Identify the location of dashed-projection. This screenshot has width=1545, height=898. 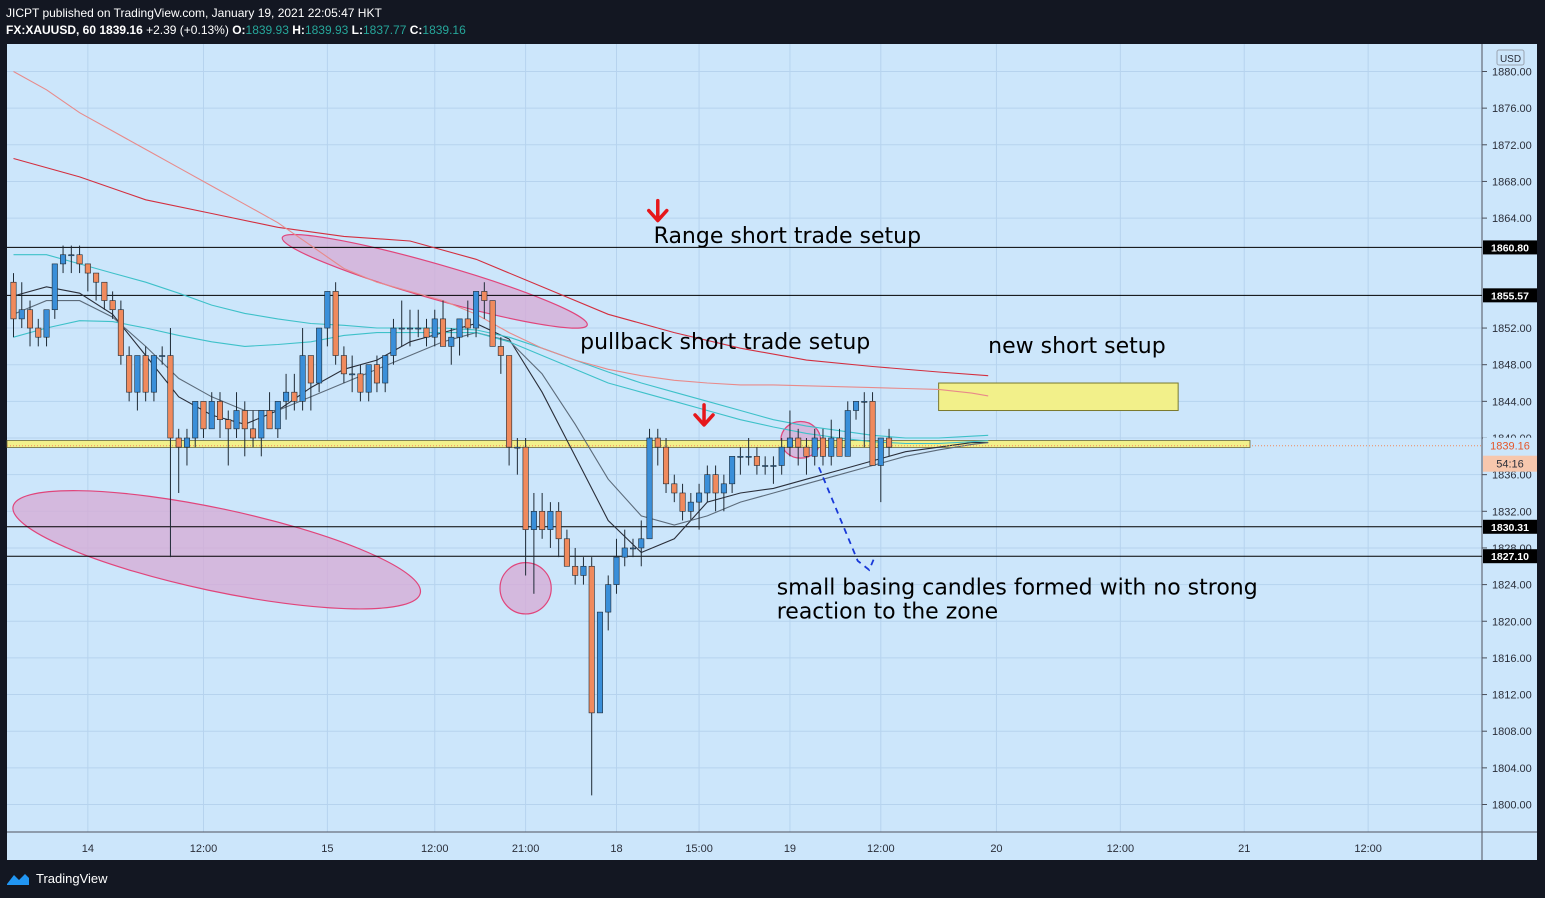
(847, 519).